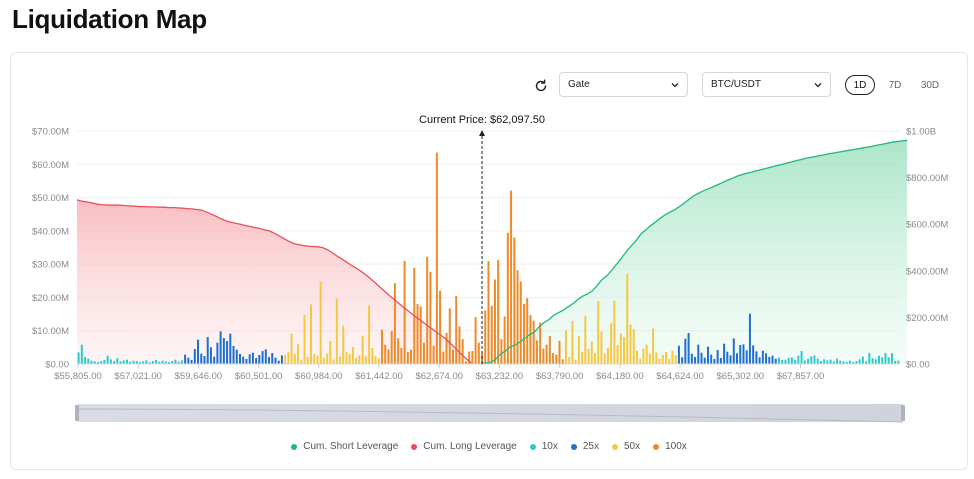 The image size is (974, 479). I want to click on legend-item-50x: 50x, so click(625, 446).